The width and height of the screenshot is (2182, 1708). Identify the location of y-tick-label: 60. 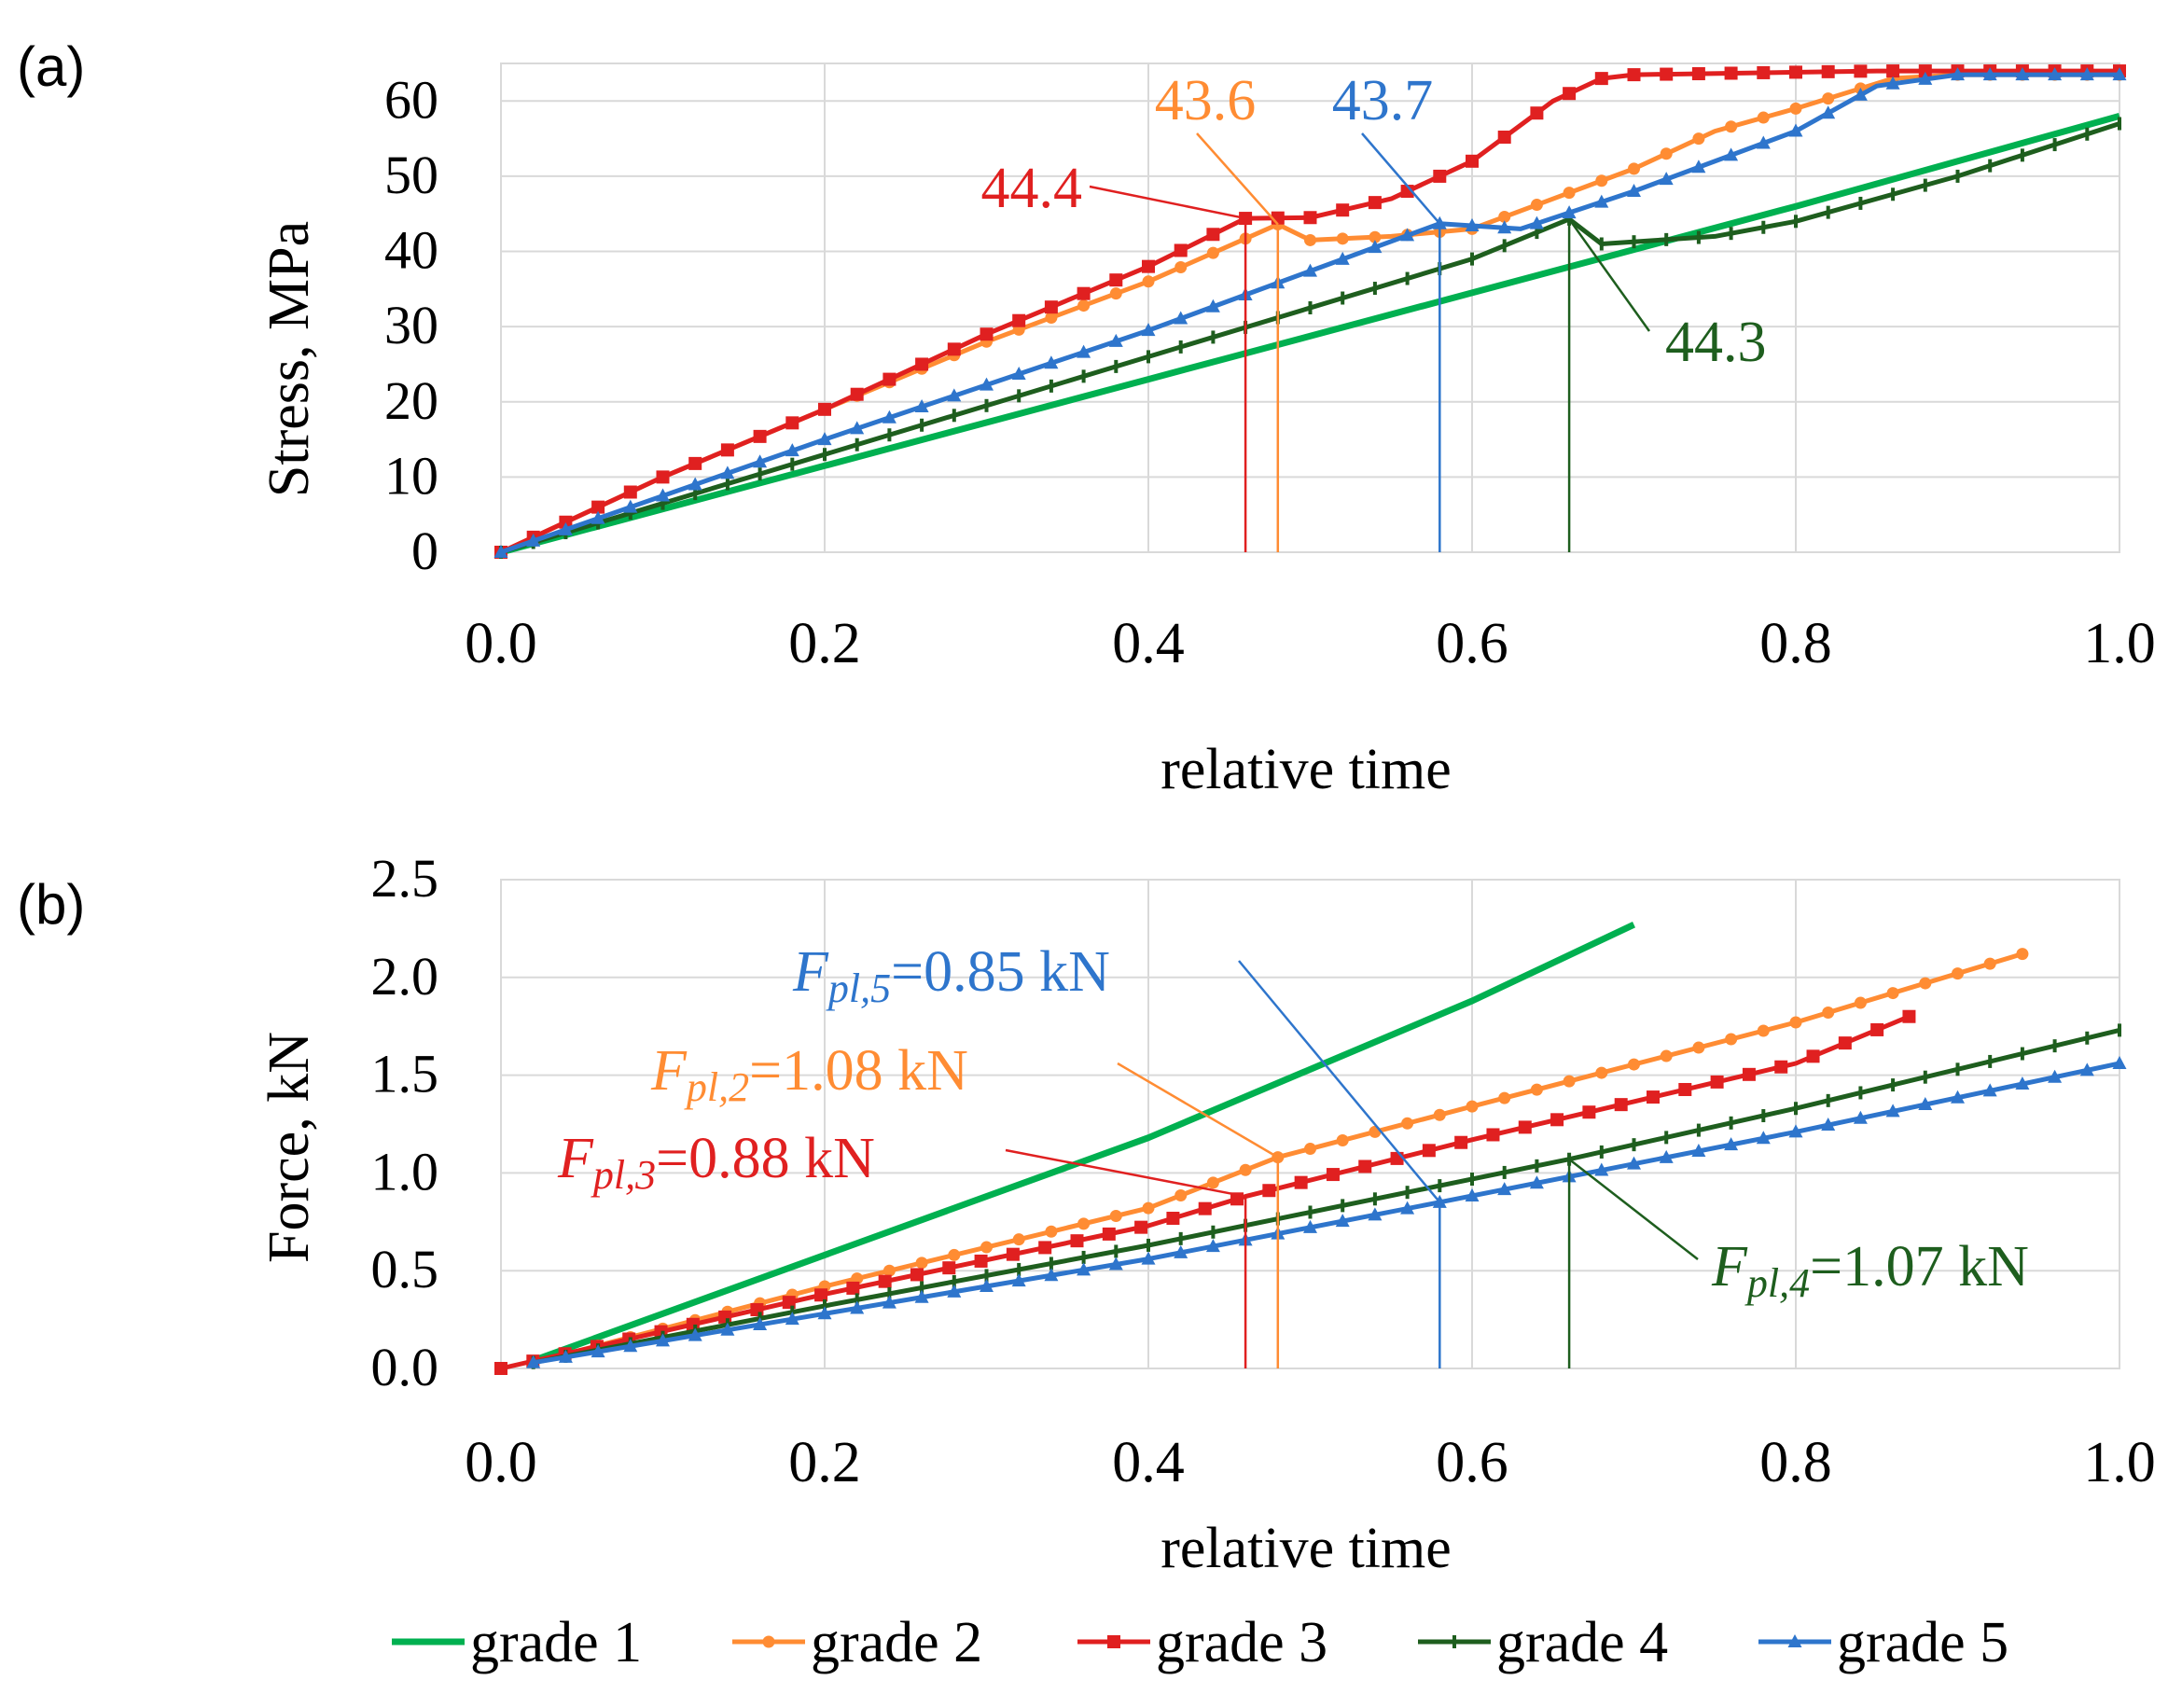
(411, 99).